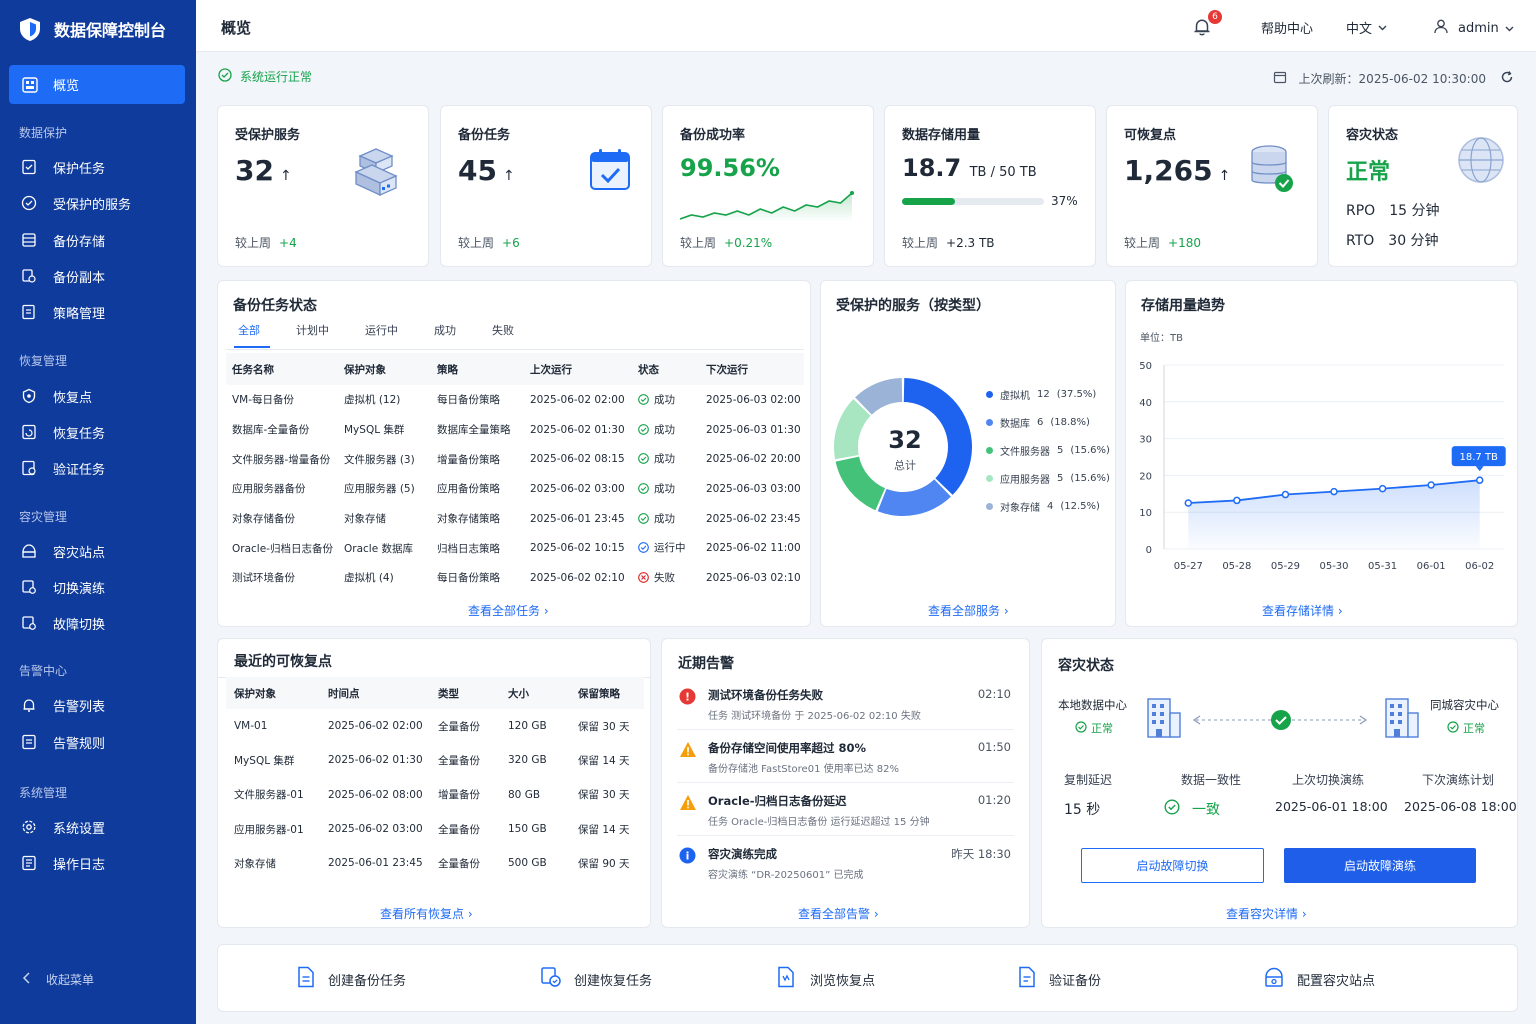  What do you see at coordinates (252, 335) in the screenshot?
I see `tab-all: 全部` at bounding box center [252, 335].